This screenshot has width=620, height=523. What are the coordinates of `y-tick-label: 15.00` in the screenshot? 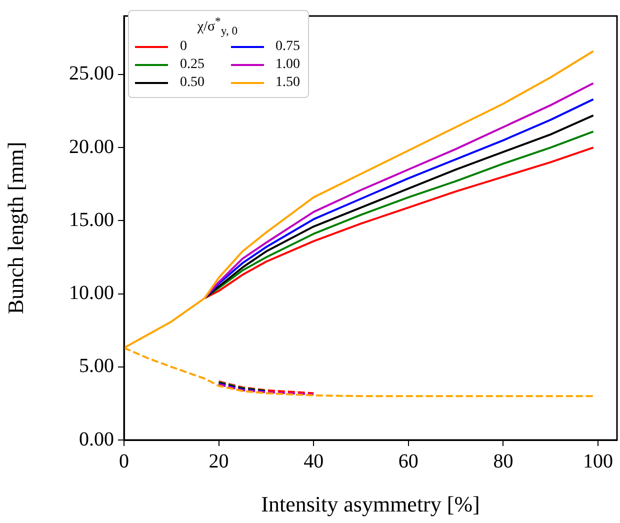 It's located at (91, 219).